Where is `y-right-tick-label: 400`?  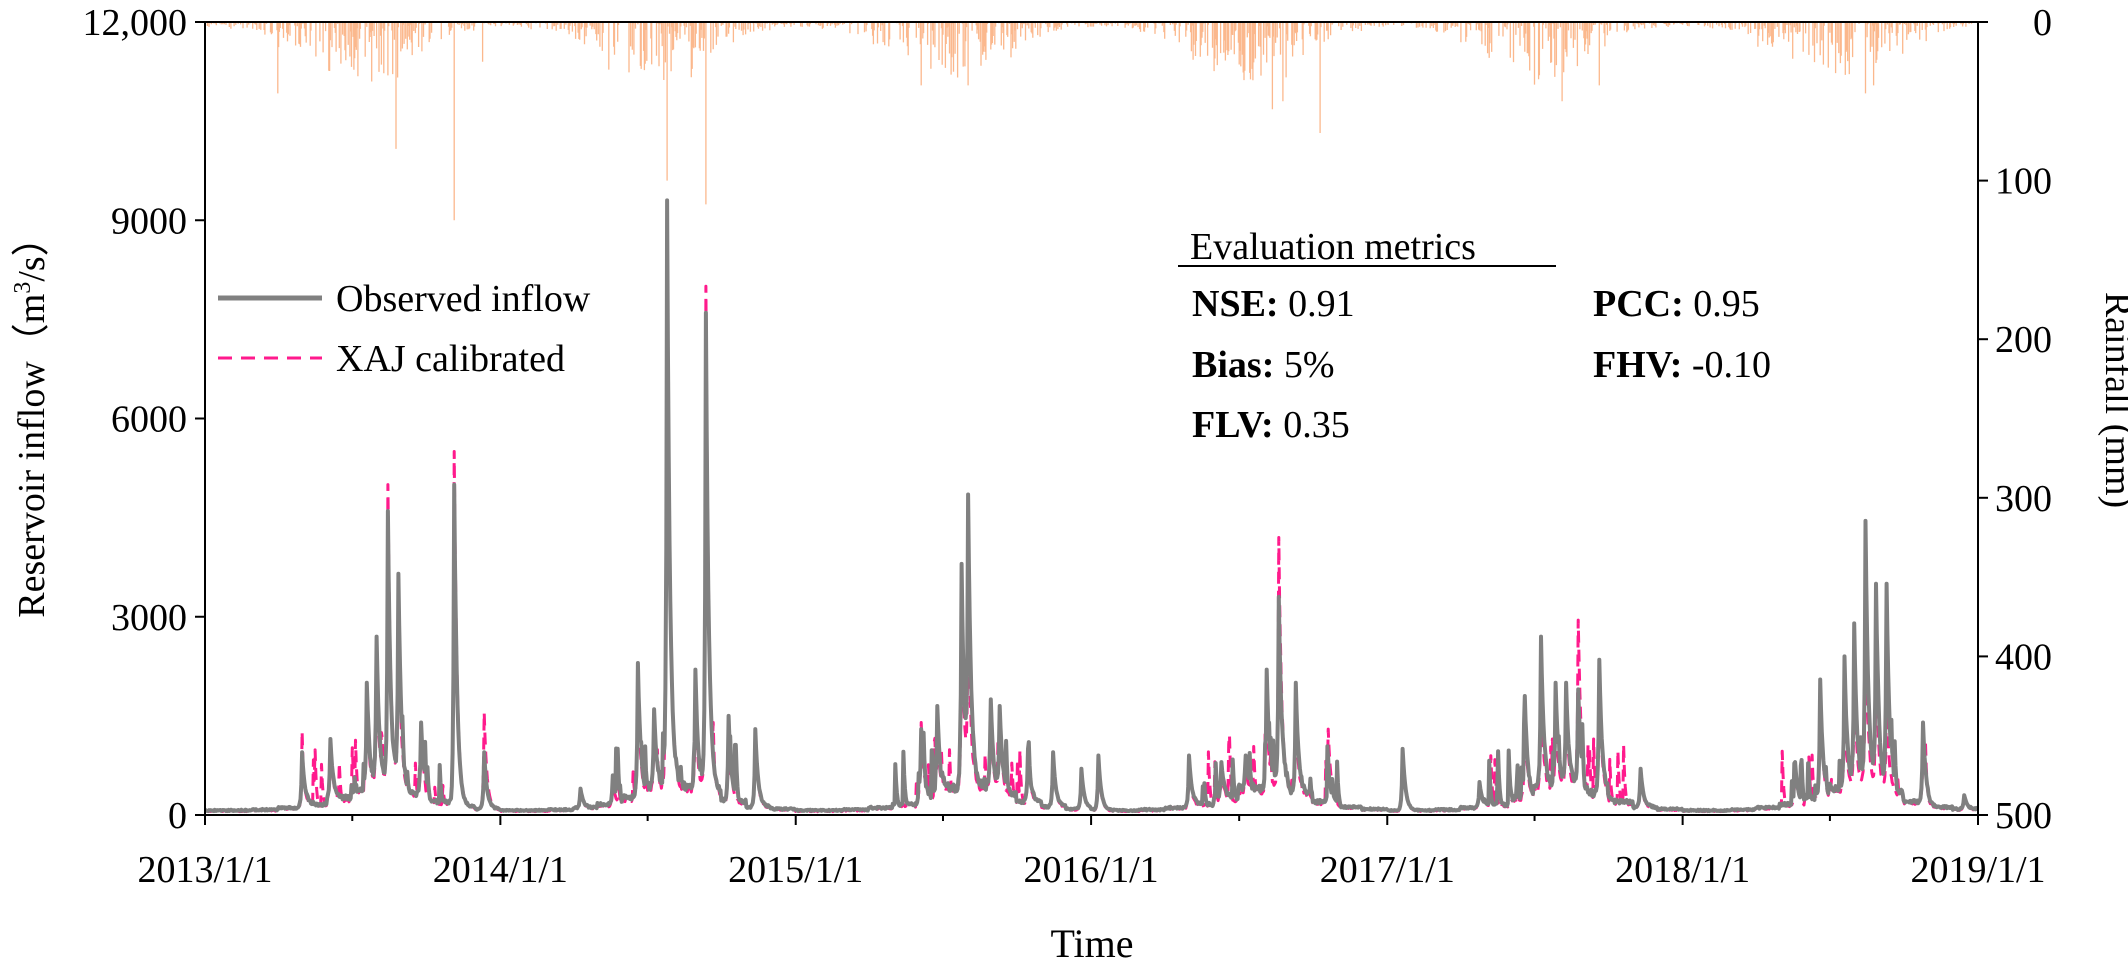
y-right-tick-label: 400 is located at coordinates (2023, 657).